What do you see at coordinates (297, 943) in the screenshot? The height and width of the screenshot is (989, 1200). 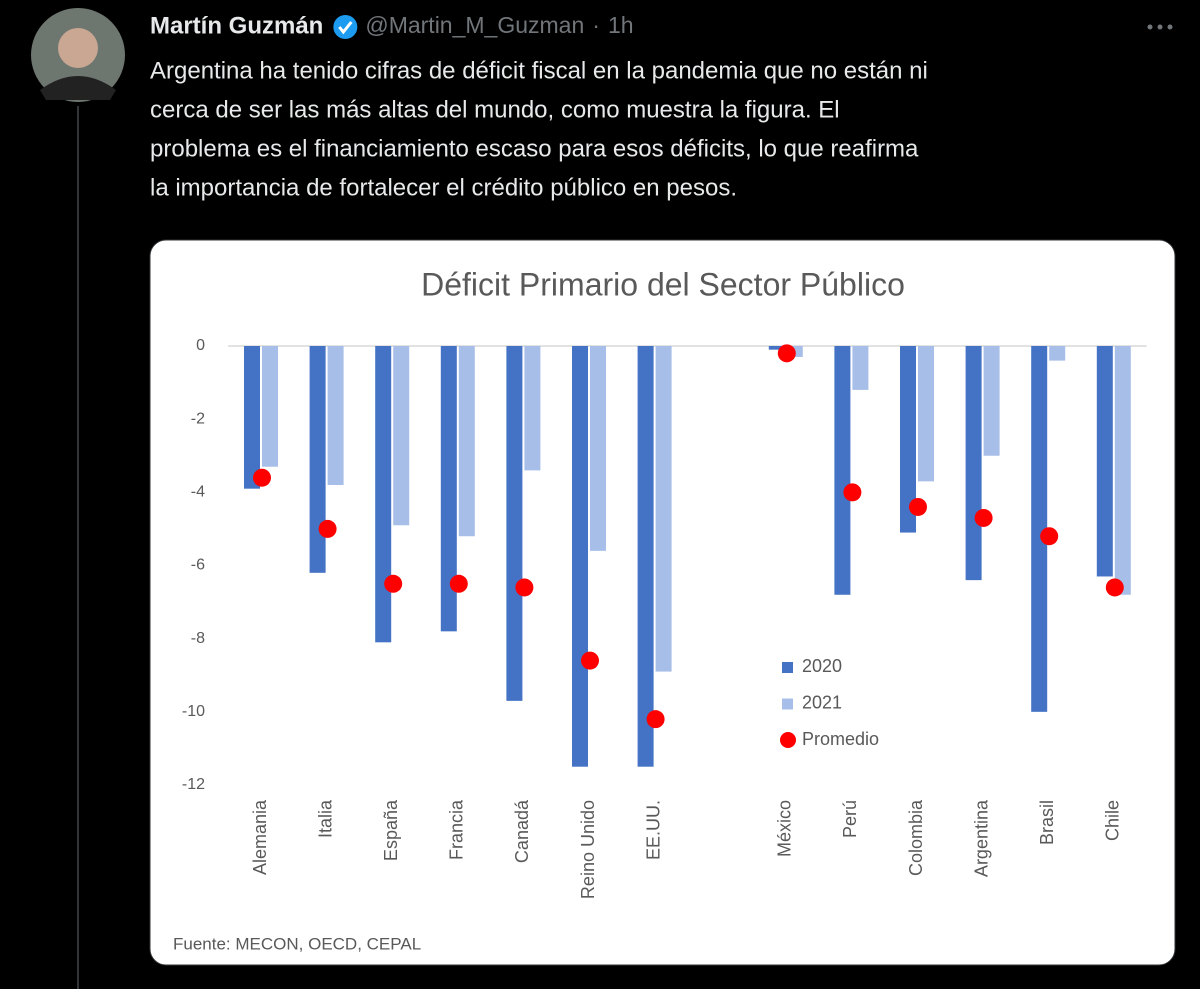 I see `chart-source: Fuente: MECON, OECD, CEPAL` at bounding box center [297, 943].